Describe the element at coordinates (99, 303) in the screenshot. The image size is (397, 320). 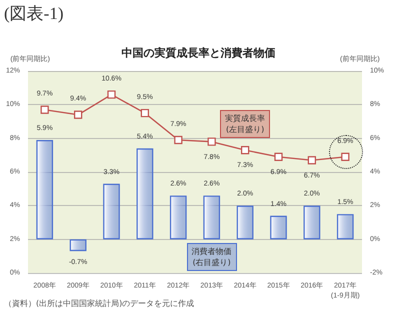
I see `text: （資料）(出所は中国国家統計局)のデータを元に作成` at that location.